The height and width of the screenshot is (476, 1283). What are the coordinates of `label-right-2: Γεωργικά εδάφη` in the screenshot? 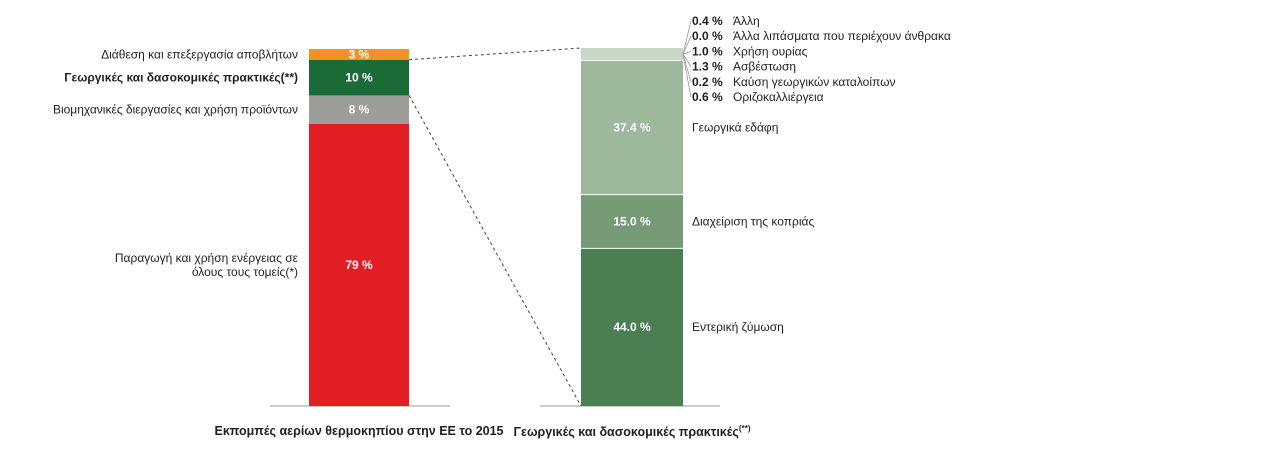 It's located at (735, 128).